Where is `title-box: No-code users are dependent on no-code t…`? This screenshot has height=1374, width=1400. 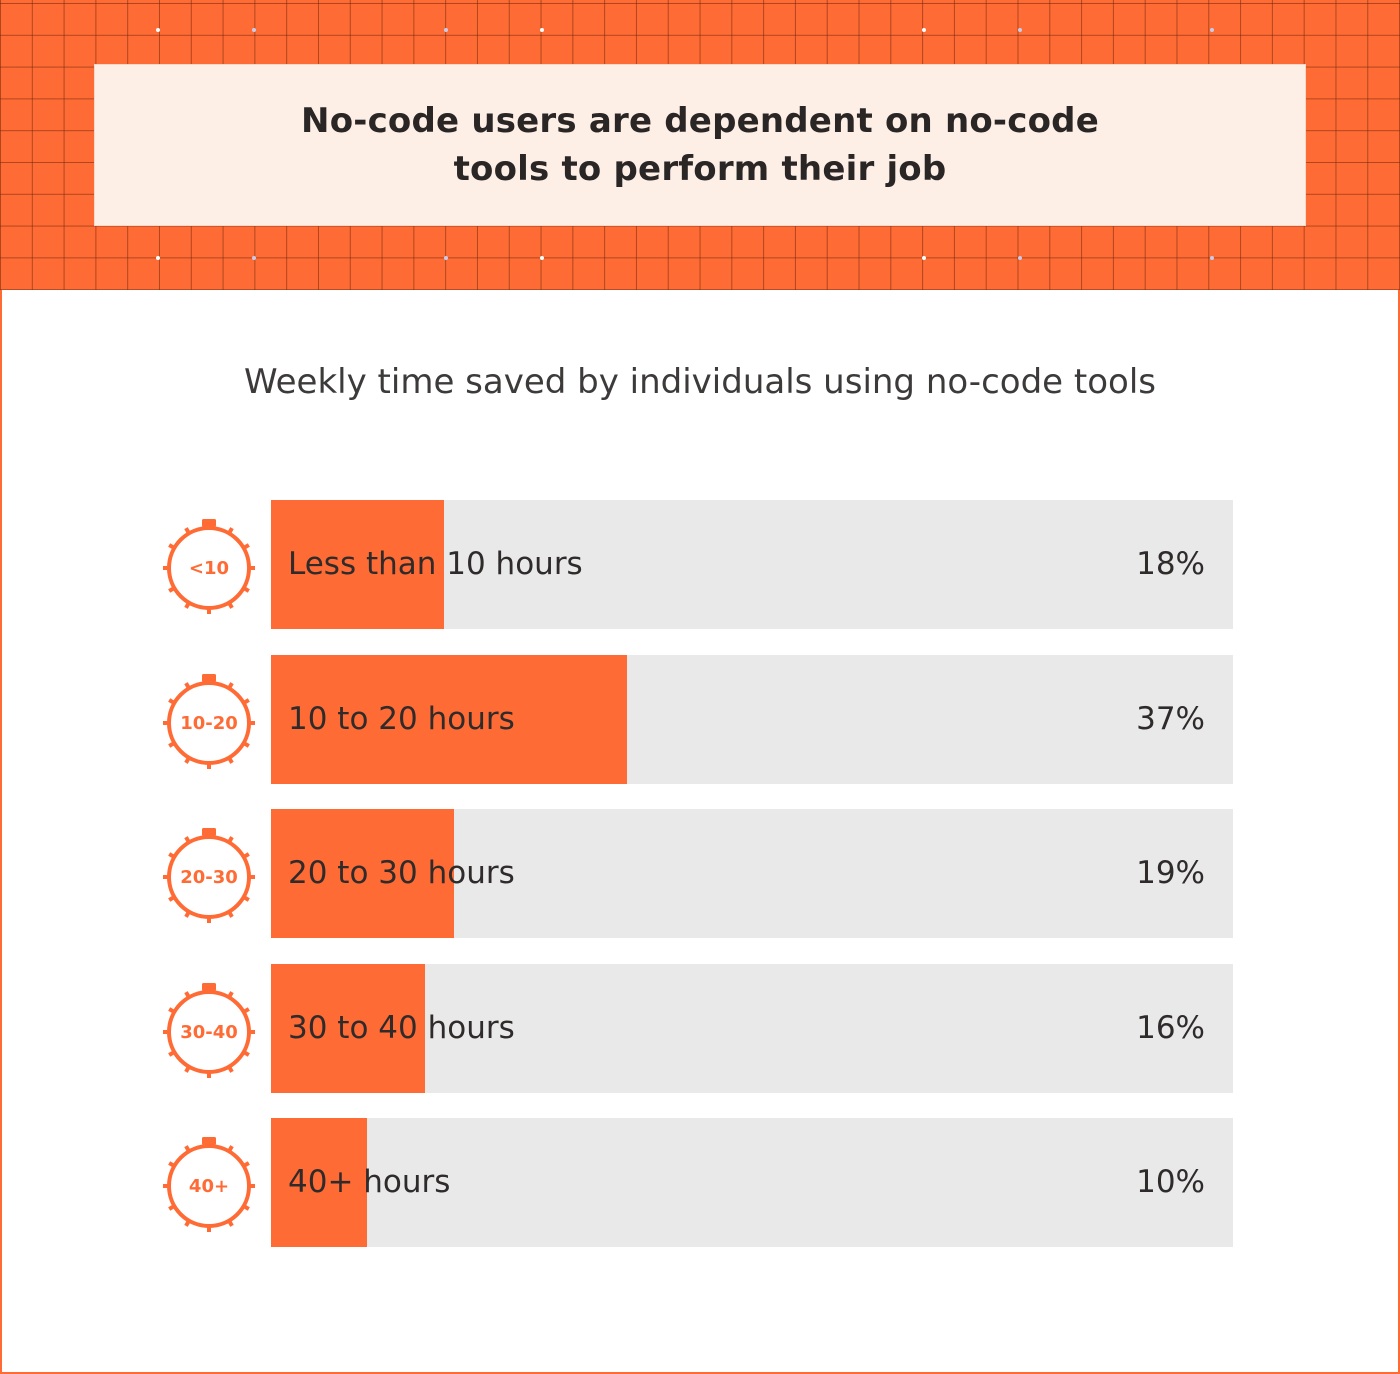
title-box: No-code users are dependent on no-code t… is located at coordinates (700, 145).